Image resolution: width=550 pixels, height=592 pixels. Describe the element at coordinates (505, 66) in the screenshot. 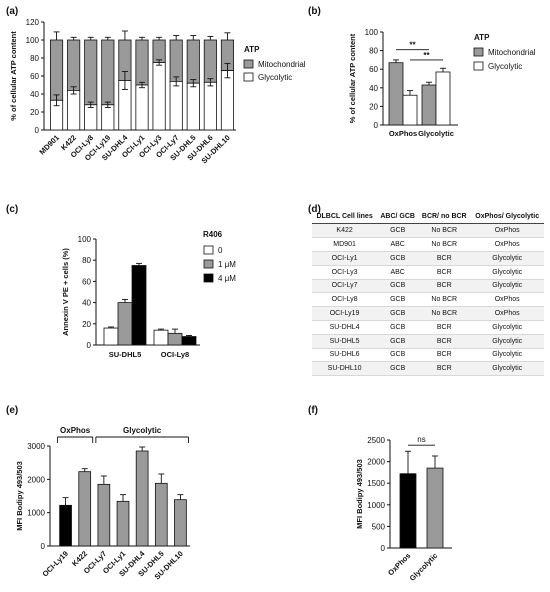

I see `b-legend-label: Glycolytic` at that location.